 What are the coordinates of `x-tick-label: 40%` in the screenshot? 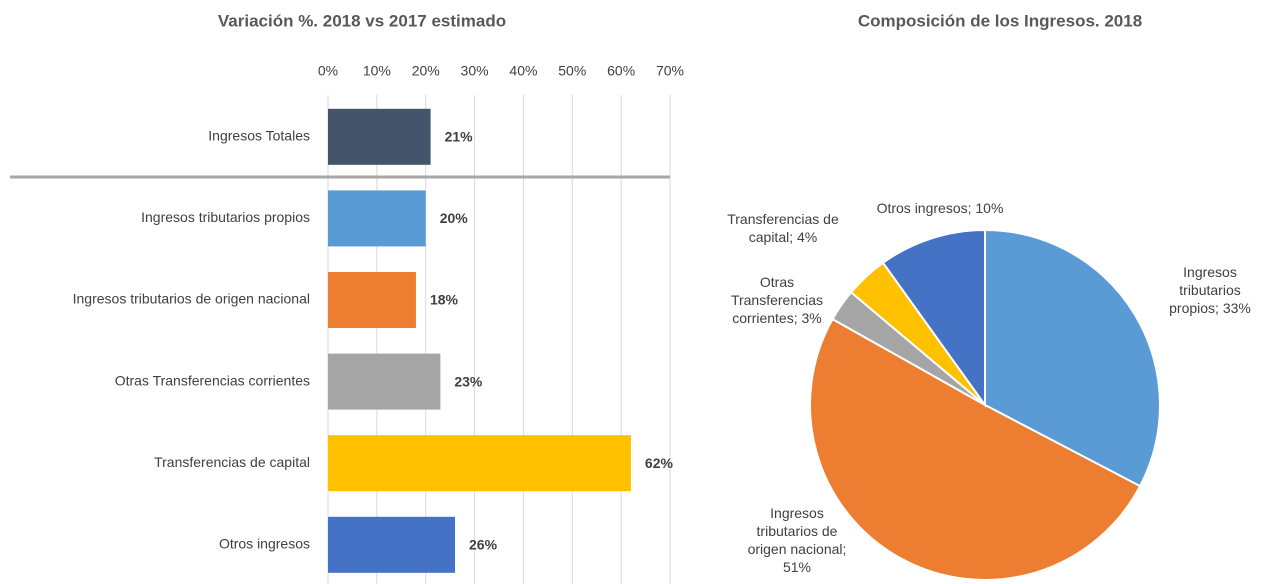 It's located at (523, 71).